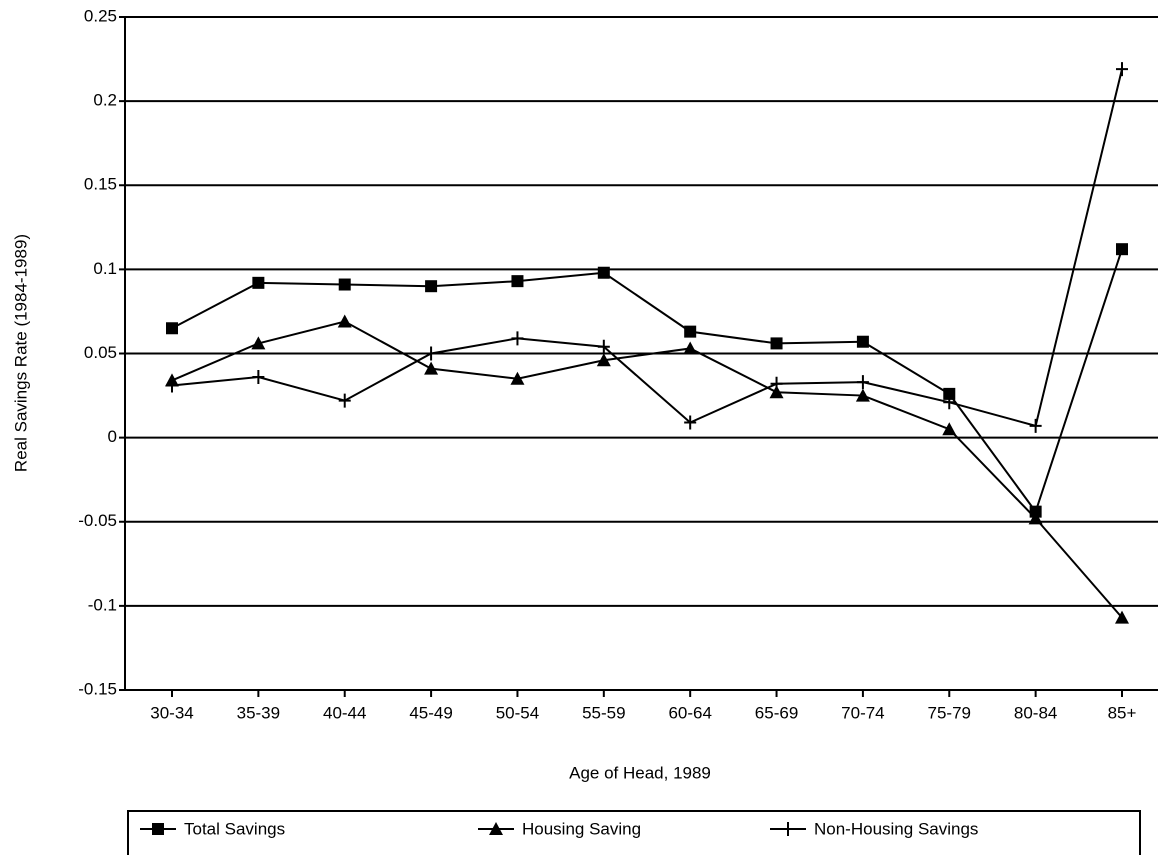  What do you see at coordinates (896, 828) in the screenshot?
I see `legend-label: Non-Housing Savings` at bounding box center [896, 828].